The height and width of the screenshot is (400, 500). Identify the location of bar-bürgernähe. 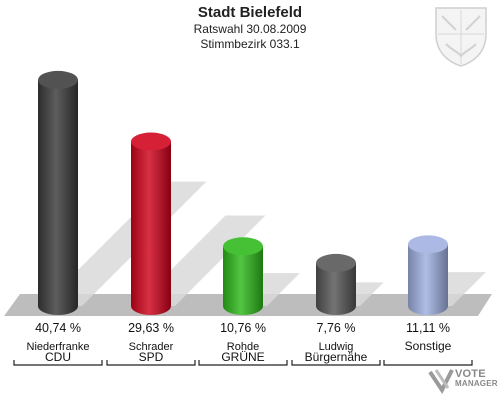
(336, 284).